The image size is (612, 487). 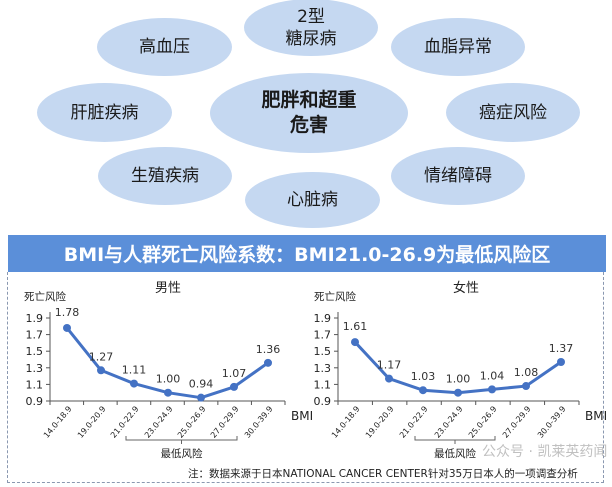 I want to click on label: 危害, so click(x=308, y=125).